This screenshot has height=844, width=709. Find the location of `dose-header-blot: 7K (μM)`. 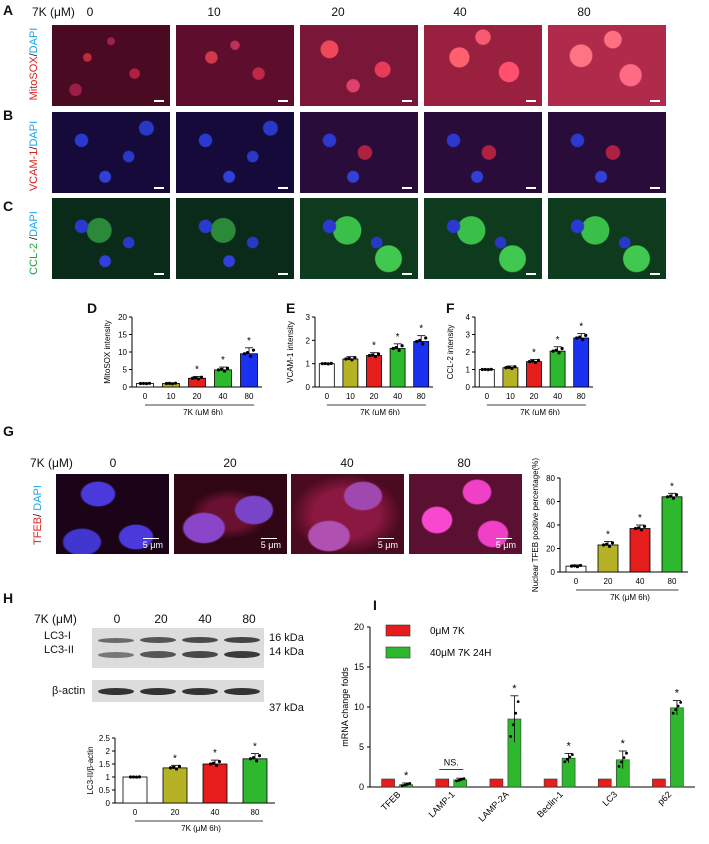

dose-header-blot: 7K (μM) is located at coordinates (55, 619).